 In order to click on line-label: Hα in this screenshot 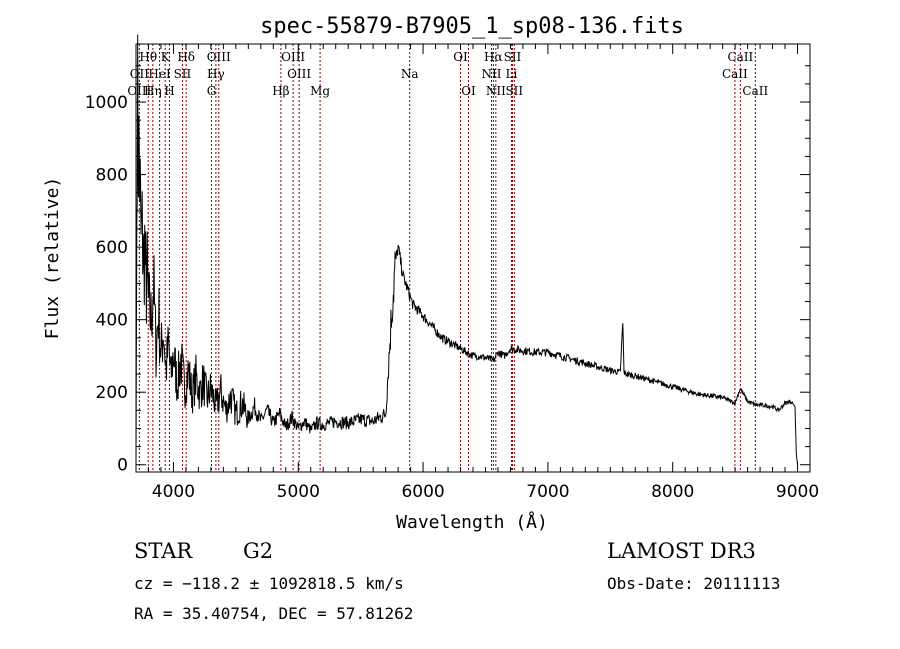, I will do `click(493, 57)`.